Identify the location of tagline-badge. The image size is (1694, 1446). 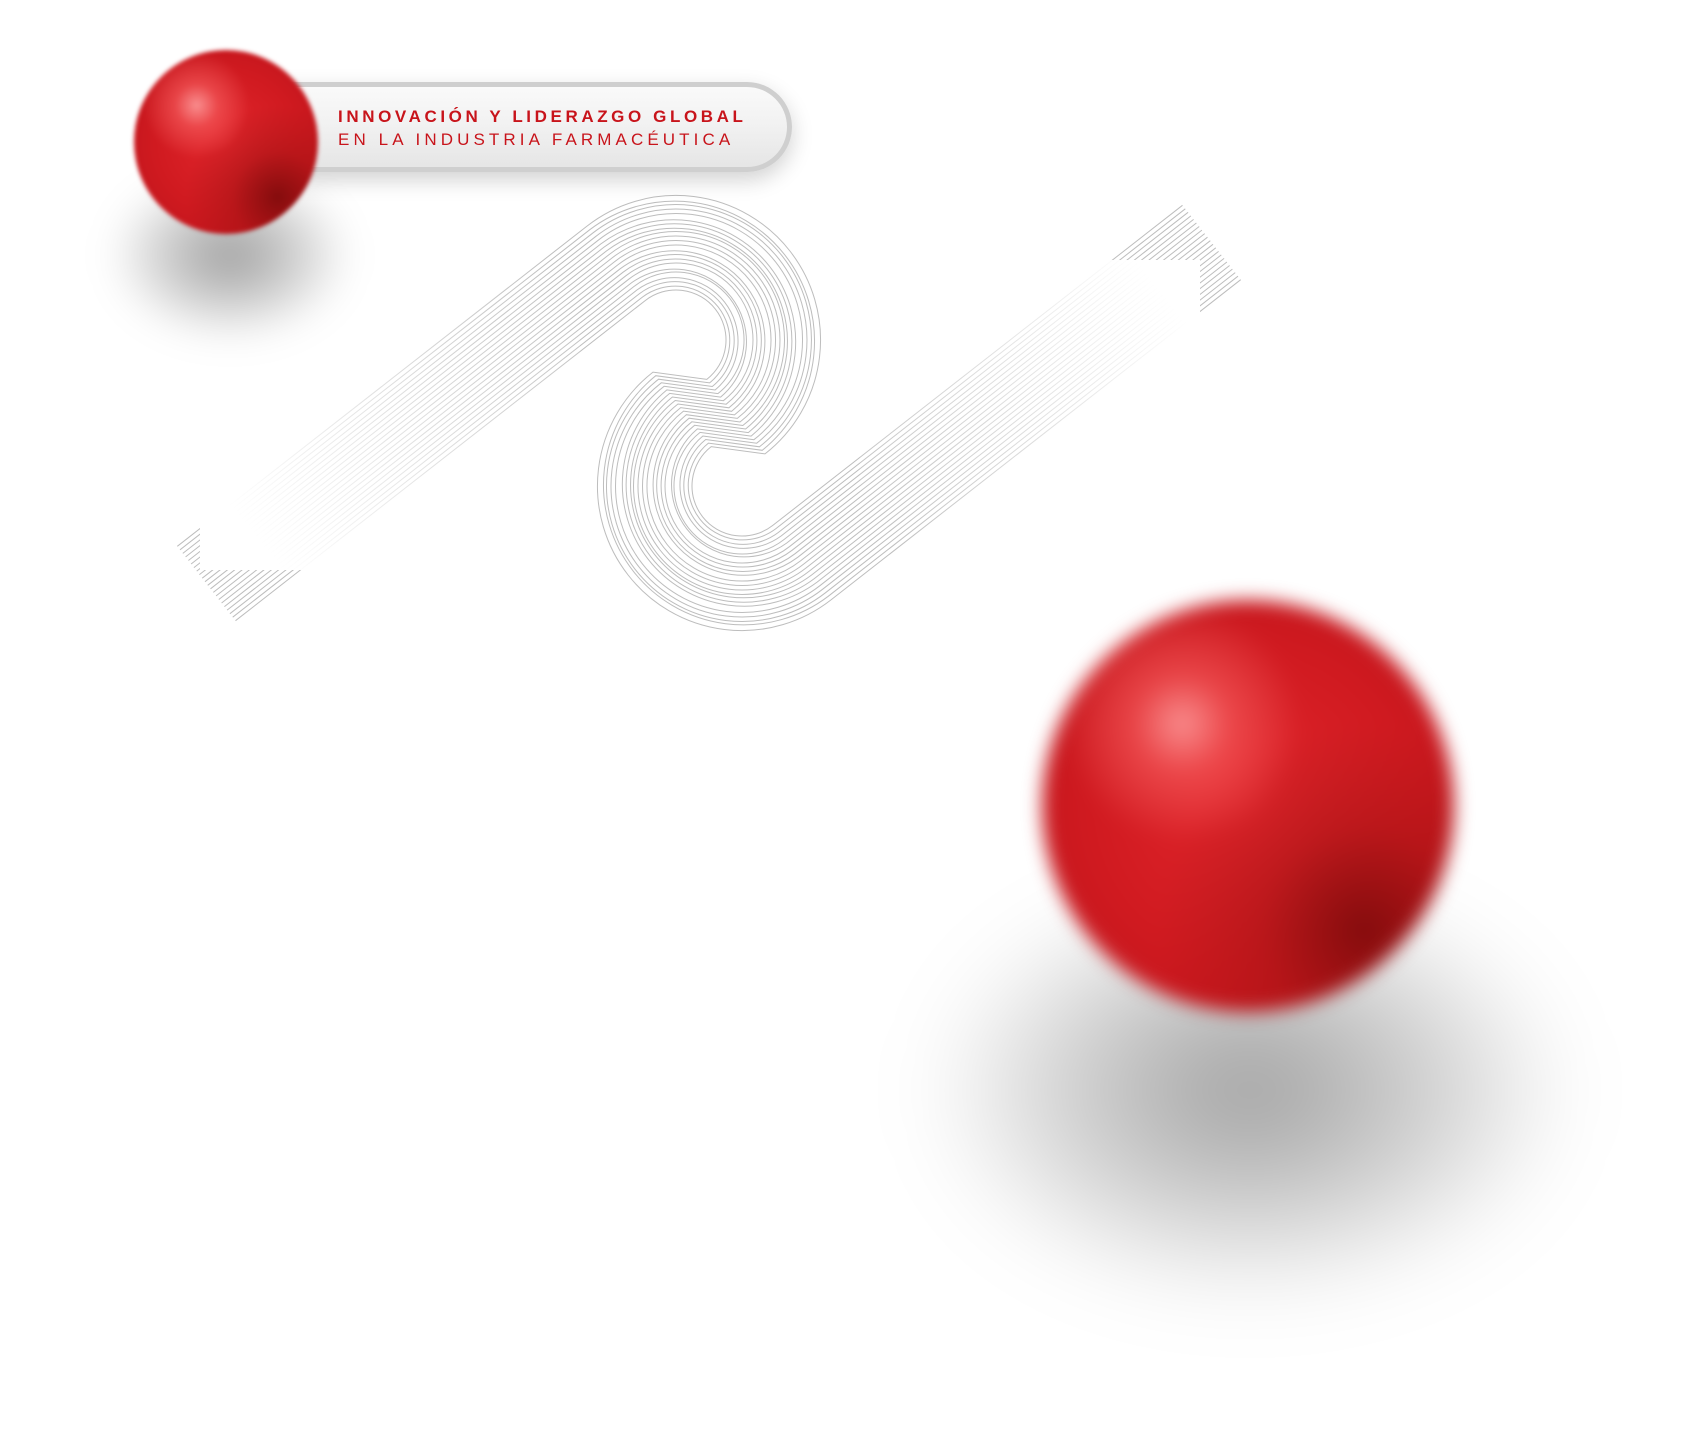
(512, 127).